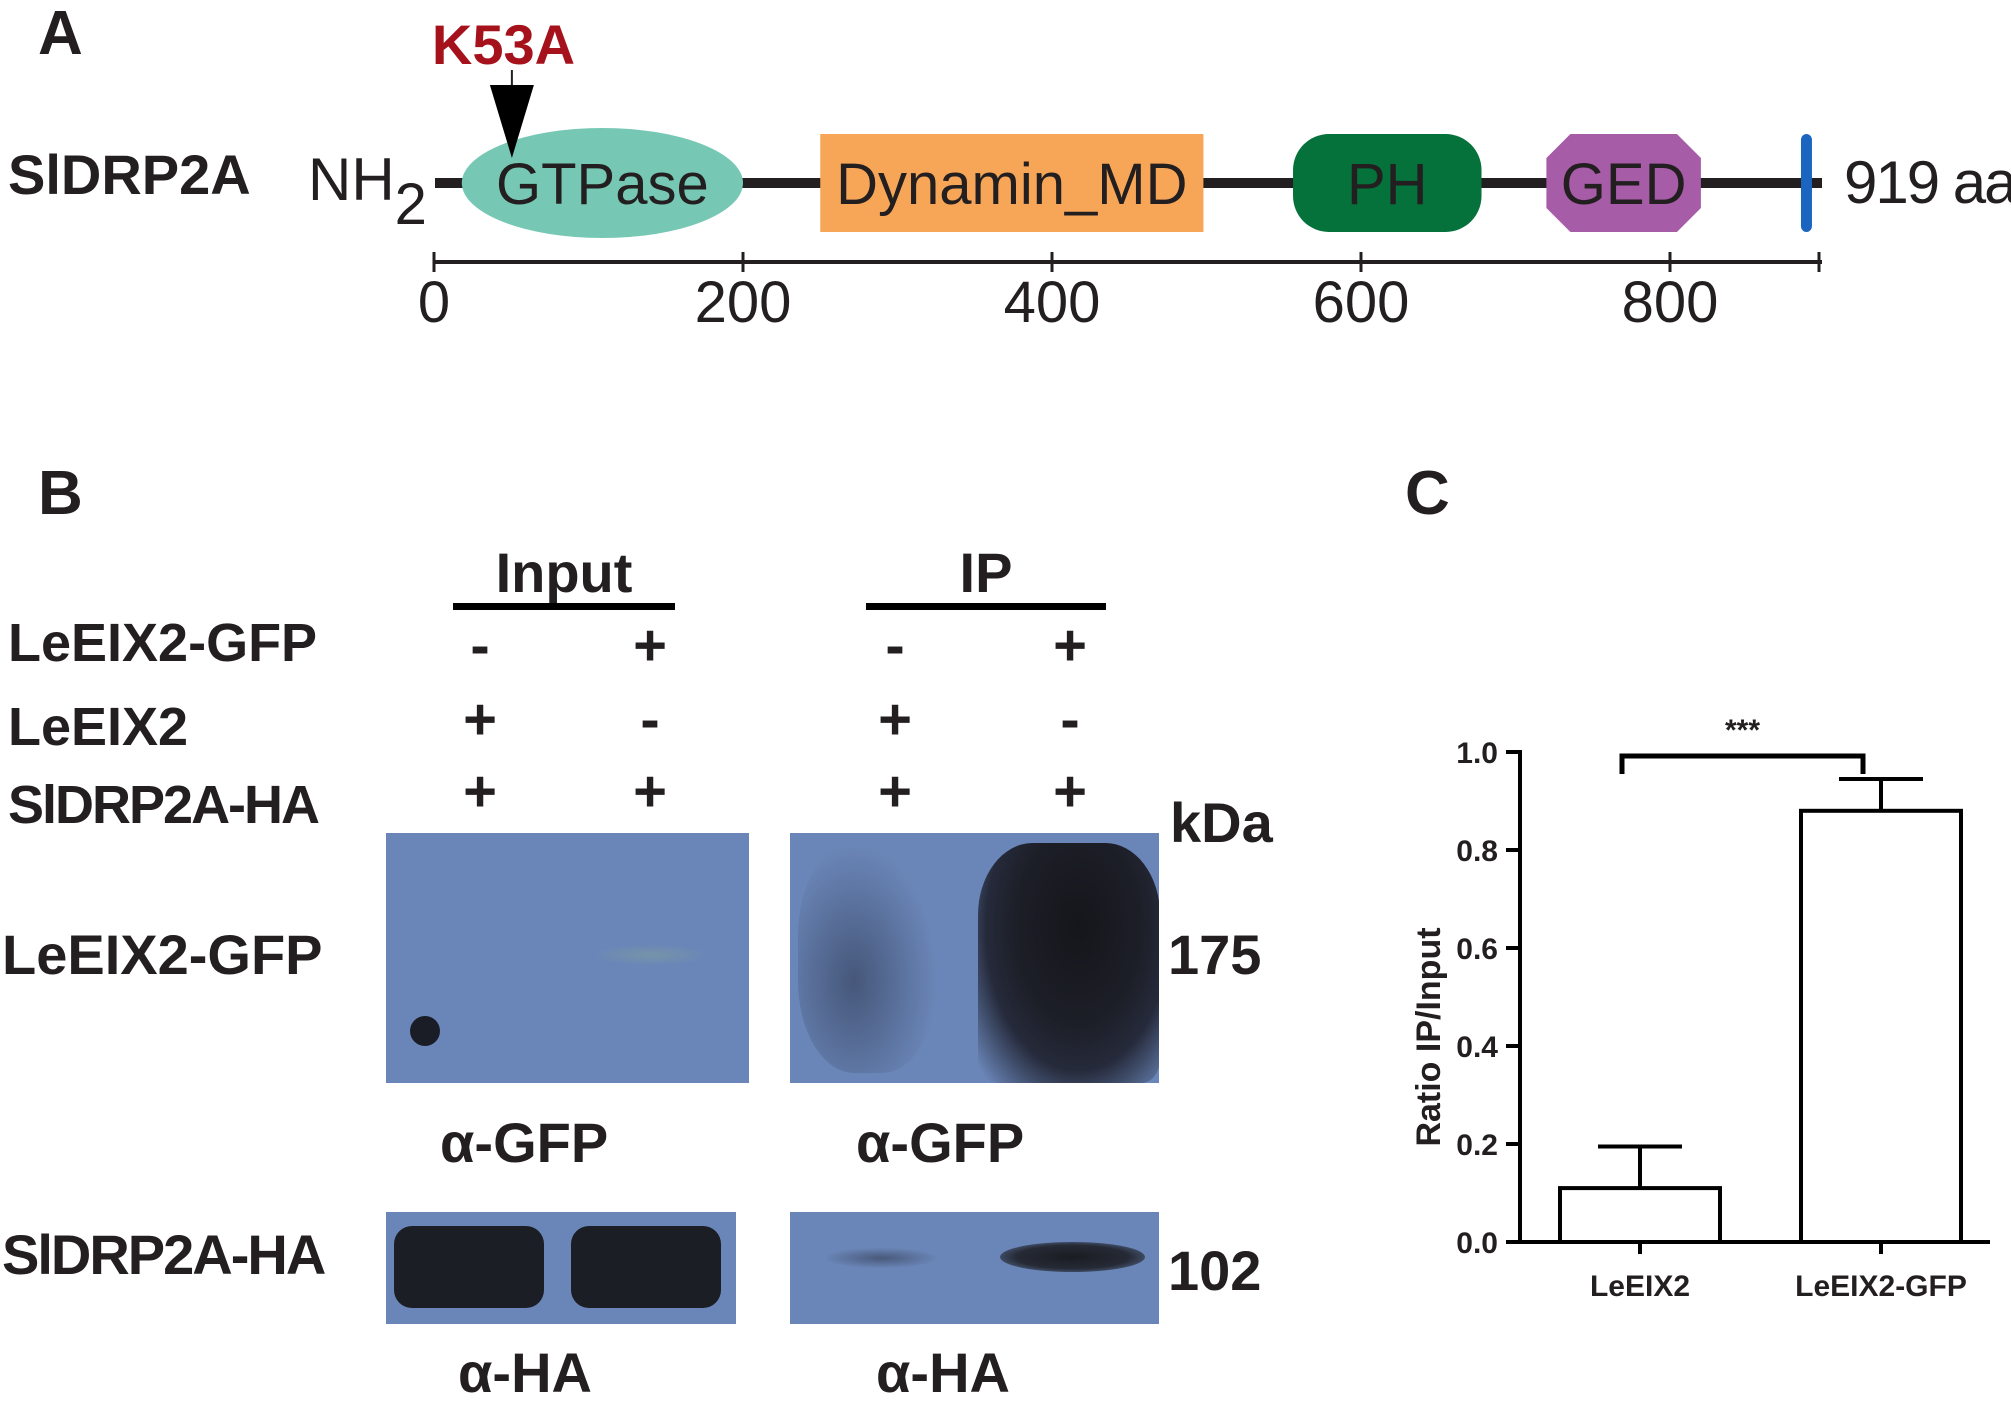  I want to click on antibody-label-ip-gfp: α-GFP, so click(940, 1142).